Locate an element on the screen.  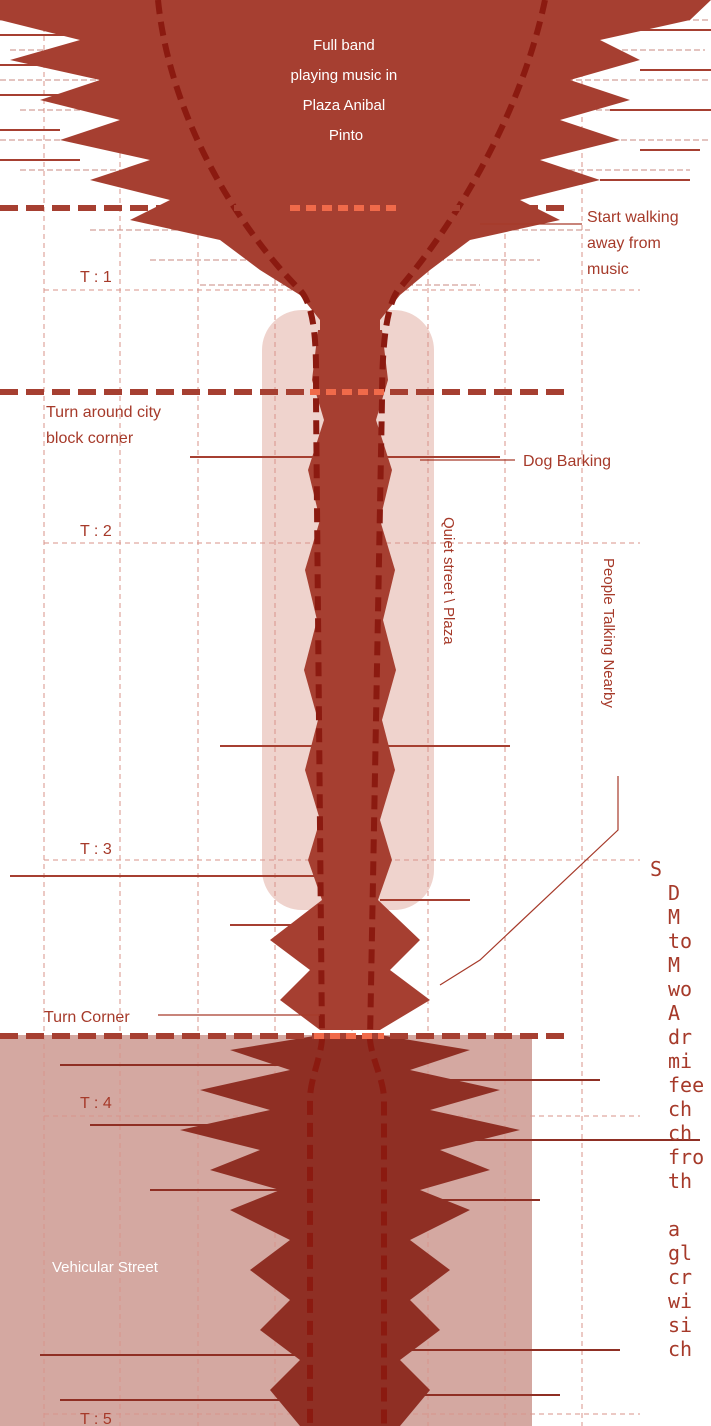
handwritten-line: mi is located at coordinates (680, 1061).